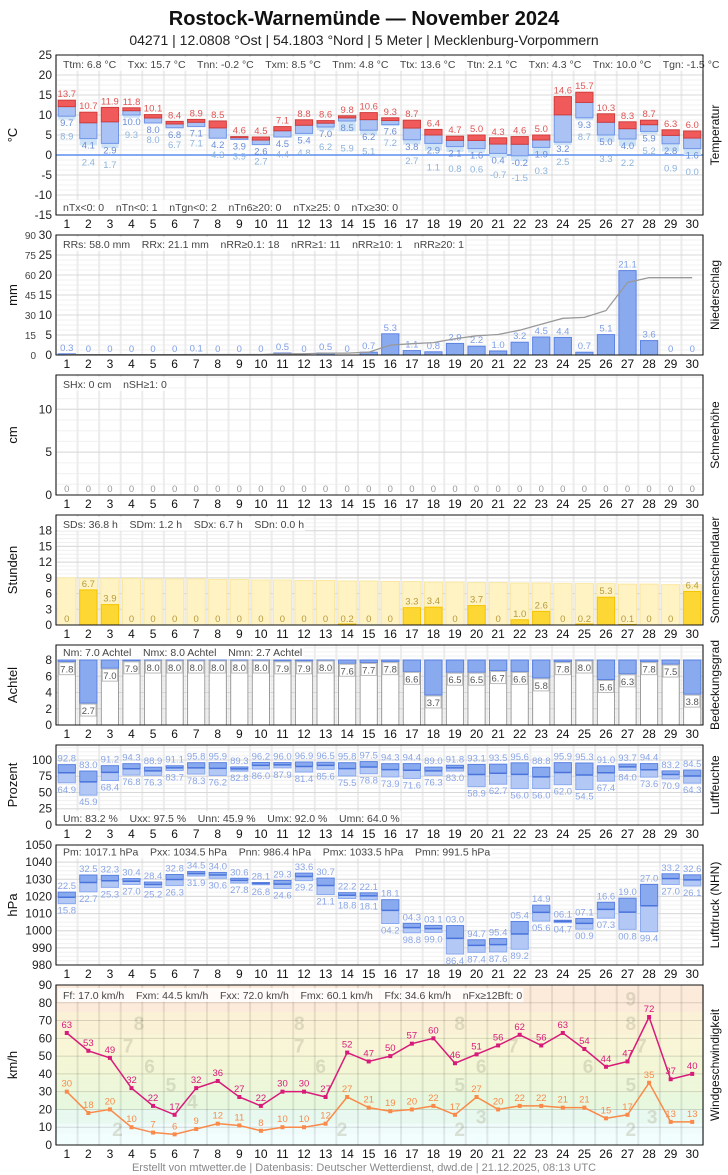 This screenshot has height=1175, width=728. Describe the element at coordinates (217, 634) in the screenshot. I see `day-label: 8` at that location.